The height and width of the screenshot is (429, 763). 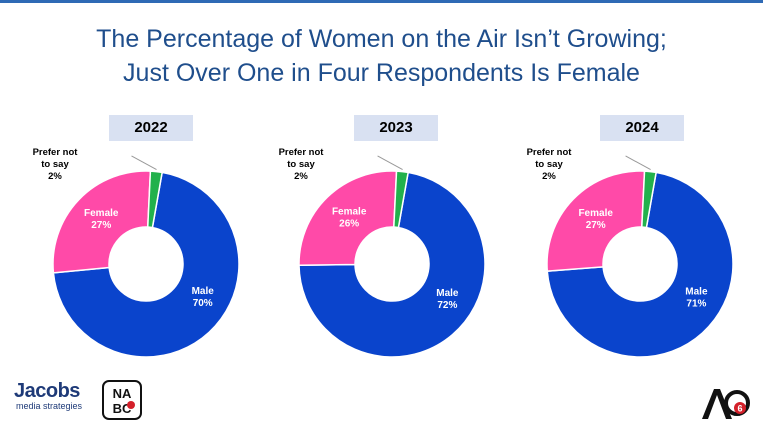 I want to click on data-label-female: Female 26%, so click(x=349, y=217).